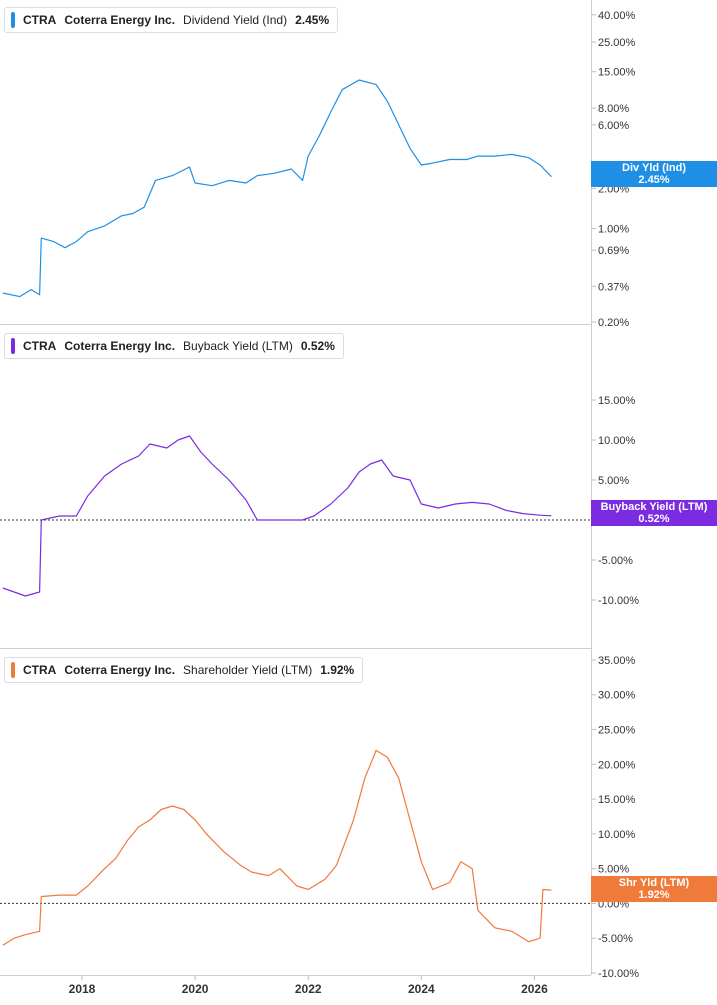 The height and width of the screenshot is (1005, 717). What do you see at coordinates (617, 661) in the screenshot?
I see `y-tick-label: 35.00%` at bounding box center [617, 661].